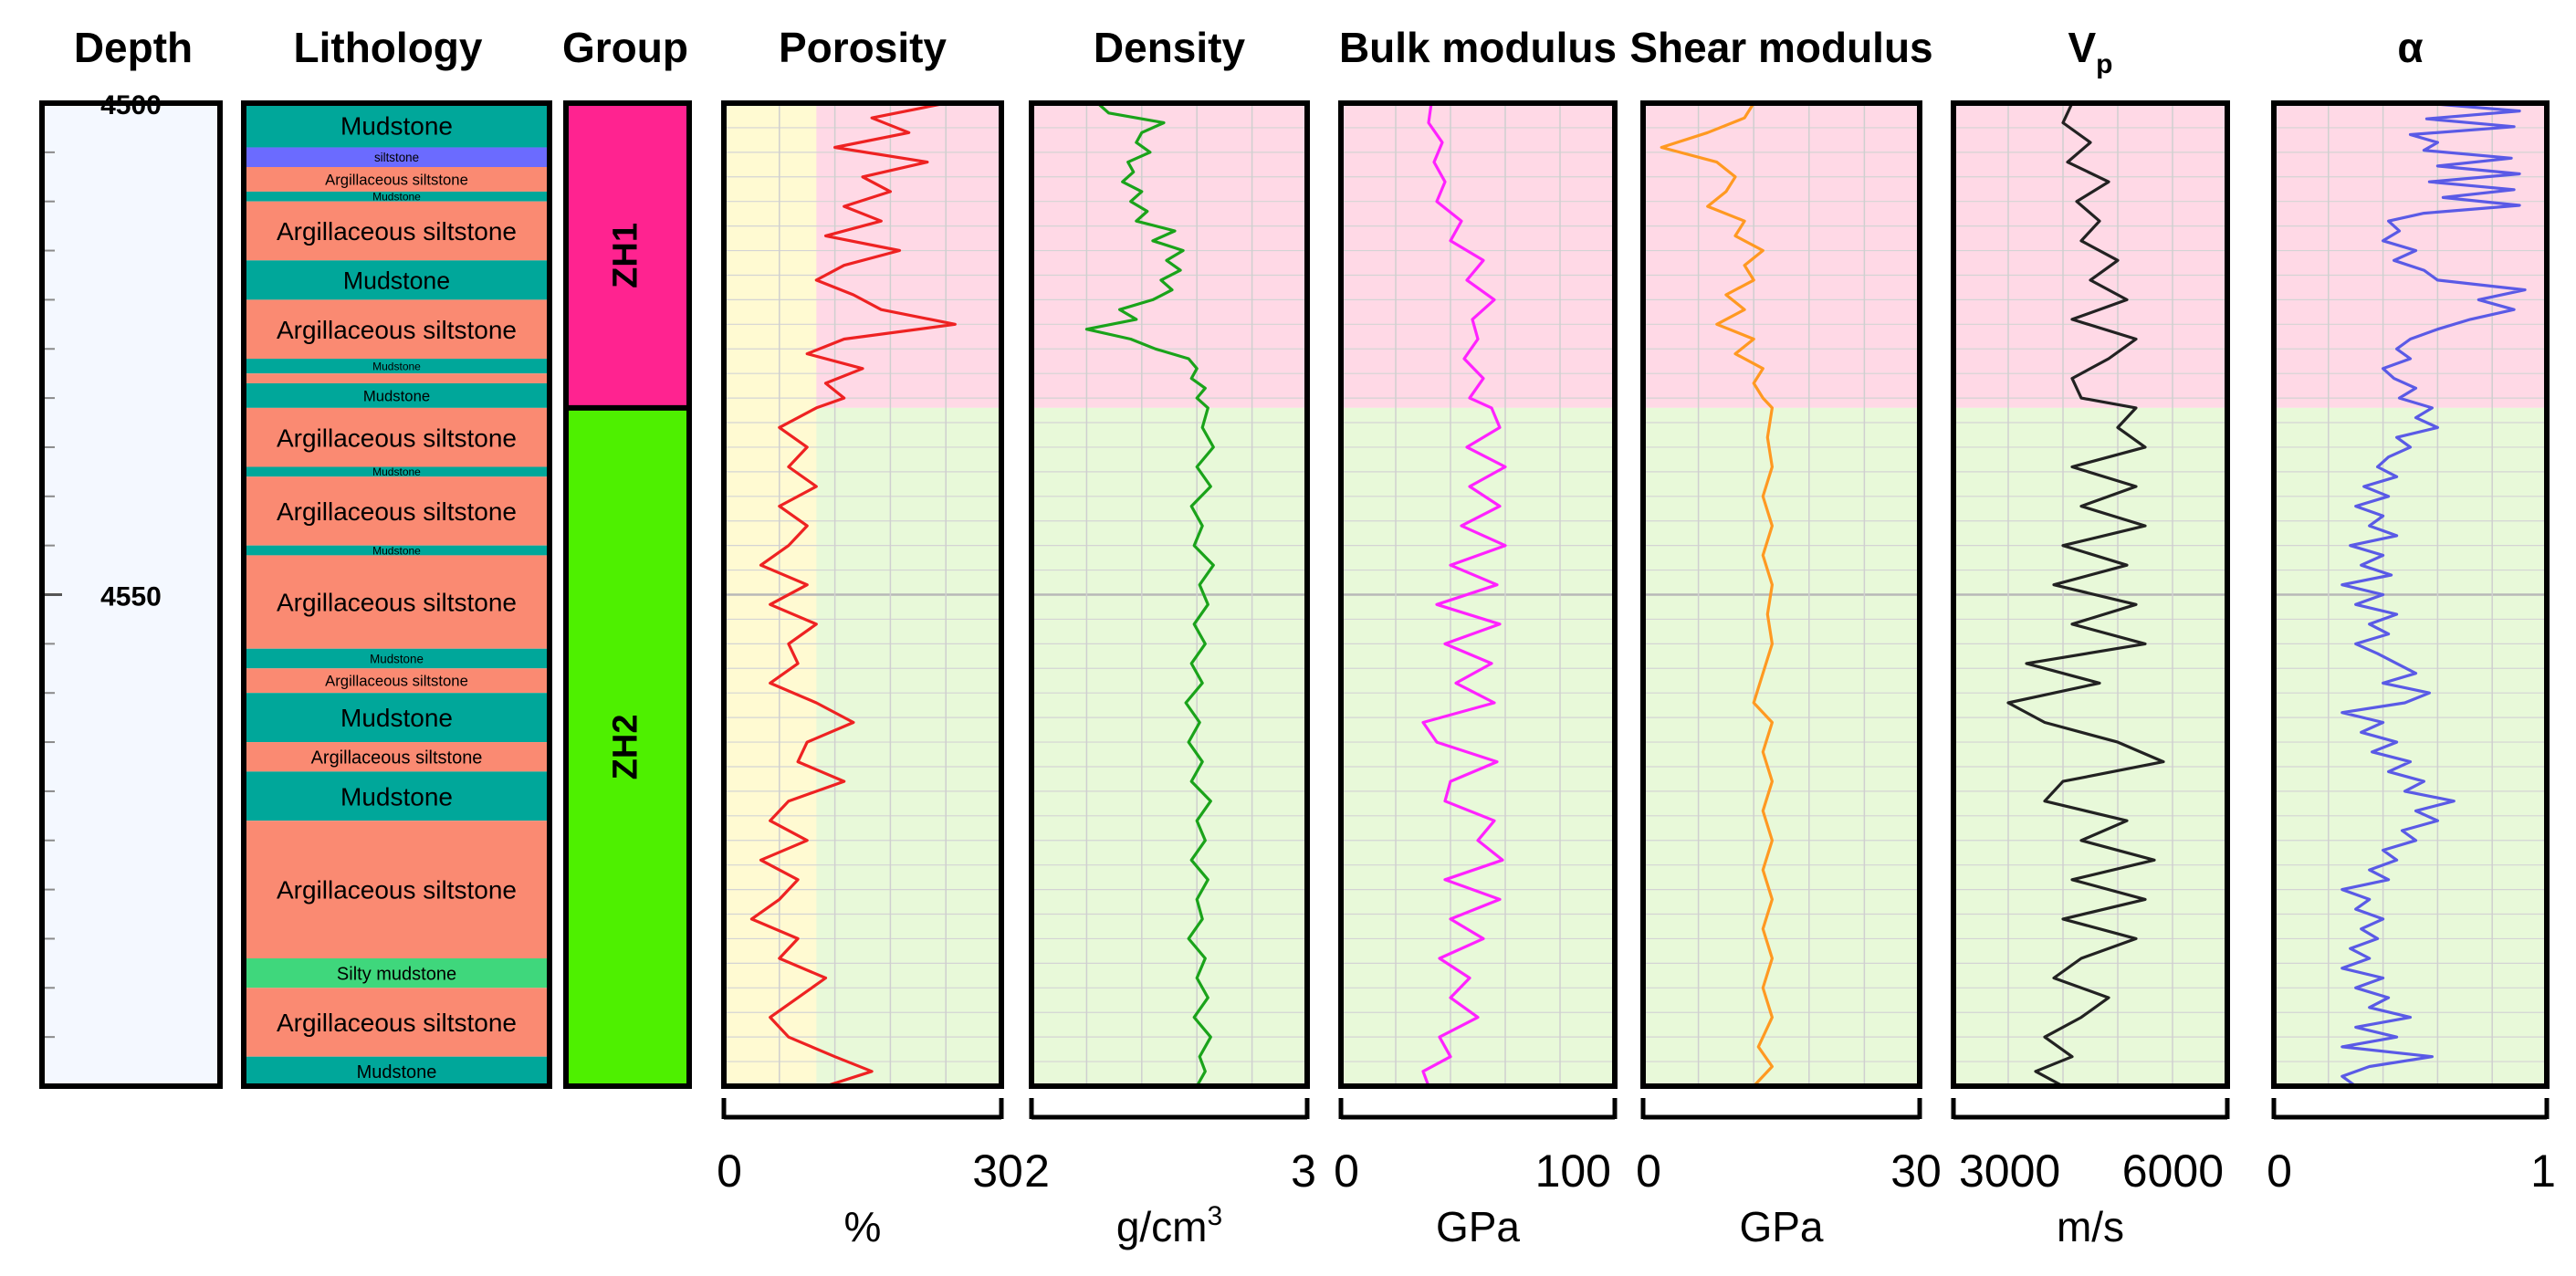 The width and height of the screenshot is (2576, 1276). What do you see at coordinates (863, 47) in the screenshot?
I see `porosity-title: Porosity` at bounding box center [863, 47].